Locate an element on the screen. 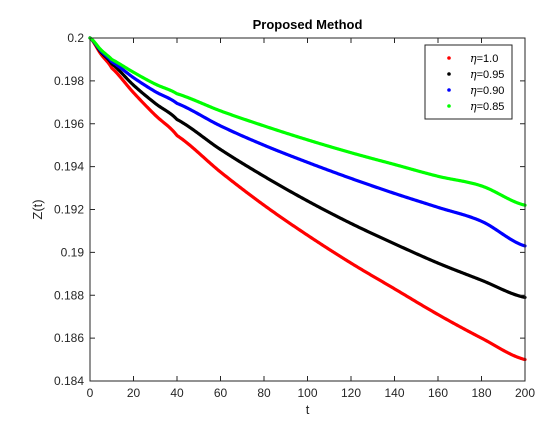 The image size is (560, 426). y-tick-label: 0.198 is located at coordinates (69, 81).